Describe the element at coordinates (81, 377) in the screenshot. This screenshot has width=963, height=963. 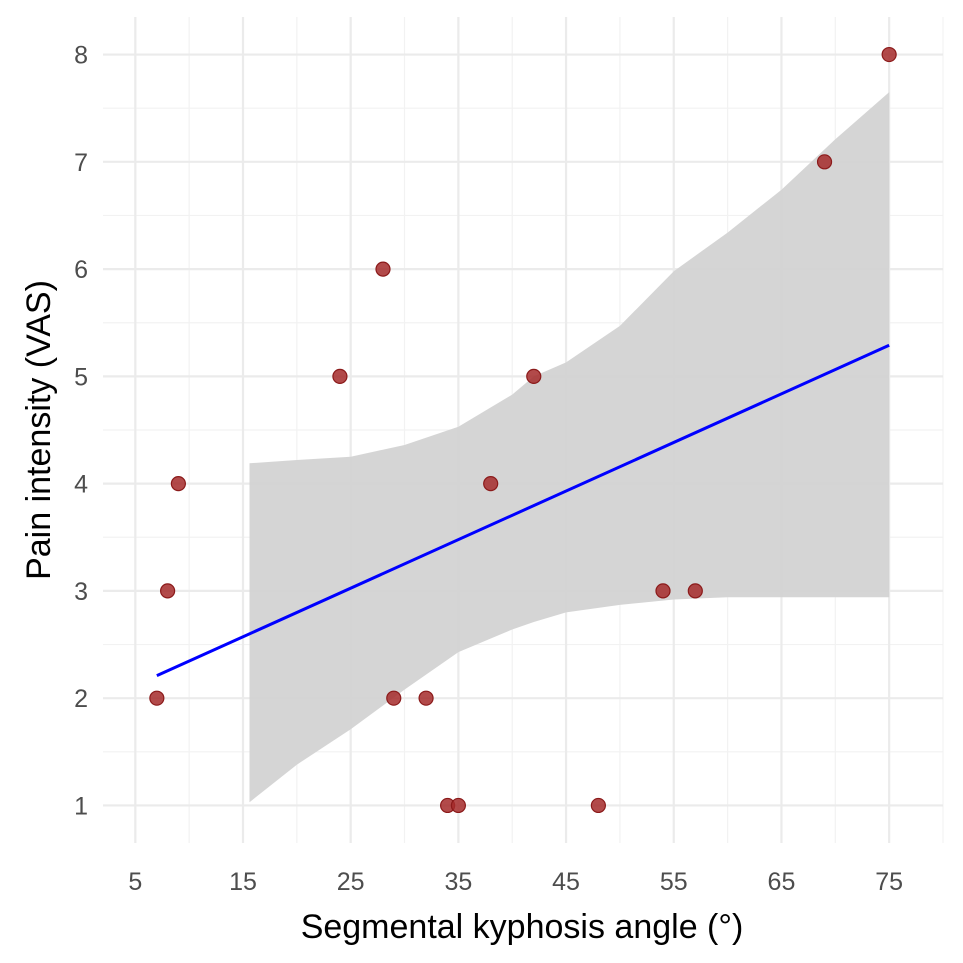
I see `y-tick-label: 5` at that location.